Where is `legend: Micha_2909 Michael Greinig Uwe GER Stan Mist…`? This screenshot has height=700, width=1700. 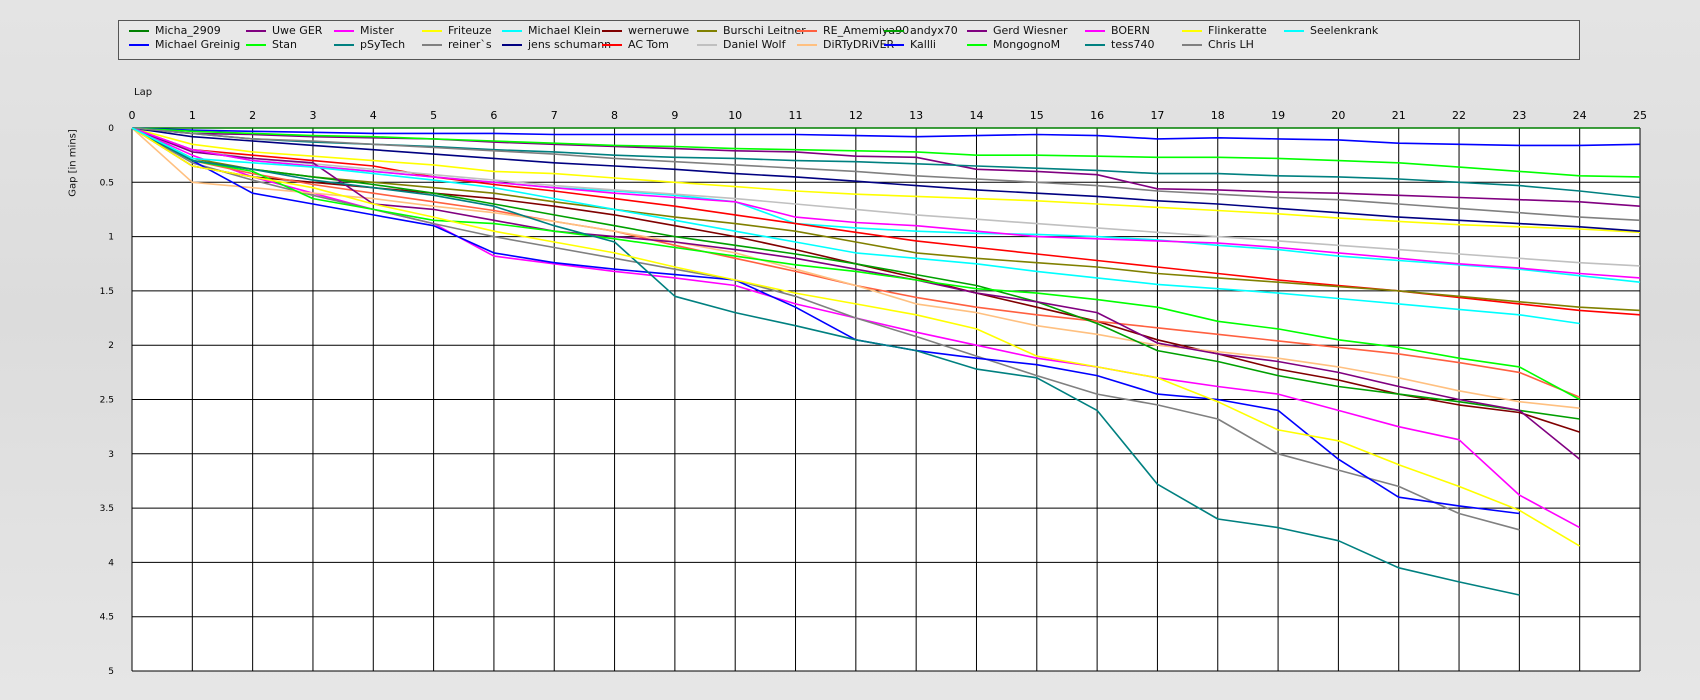 legend: Micha_2909 Michael Greinig Uwe GER Stan Mist… is located at coordinates (849, 40).